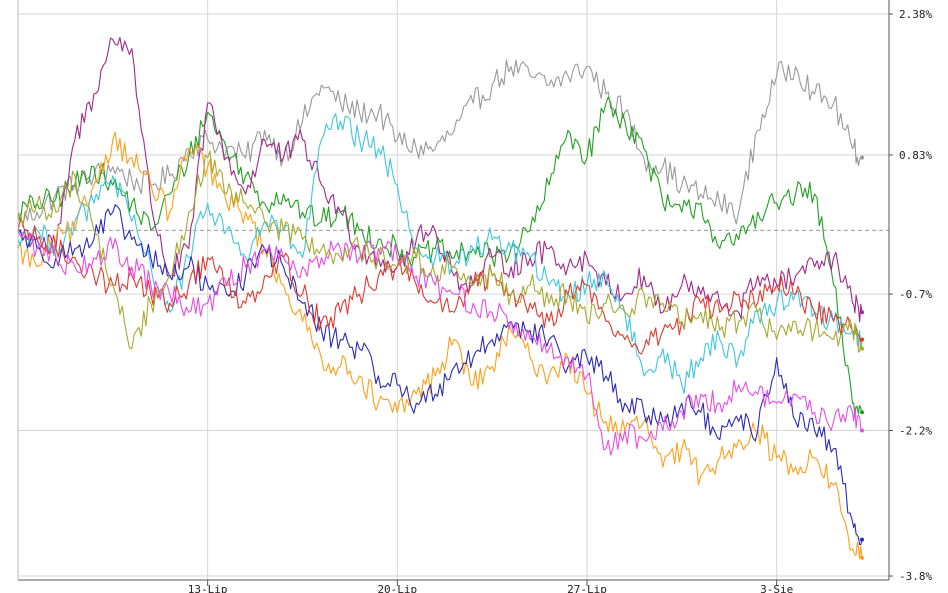  I want to click on y-tick-label: -3.8%, so click(915, 576).